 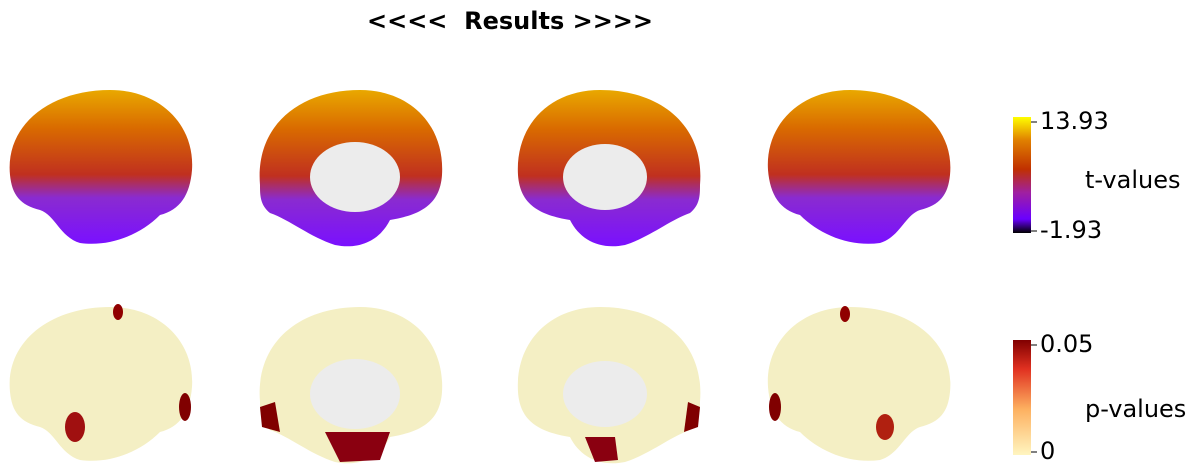 What do you see at coordinates (1047, 451) in the screenshot?
I see `tick-label: 0` at bounding box center [1047, 451].